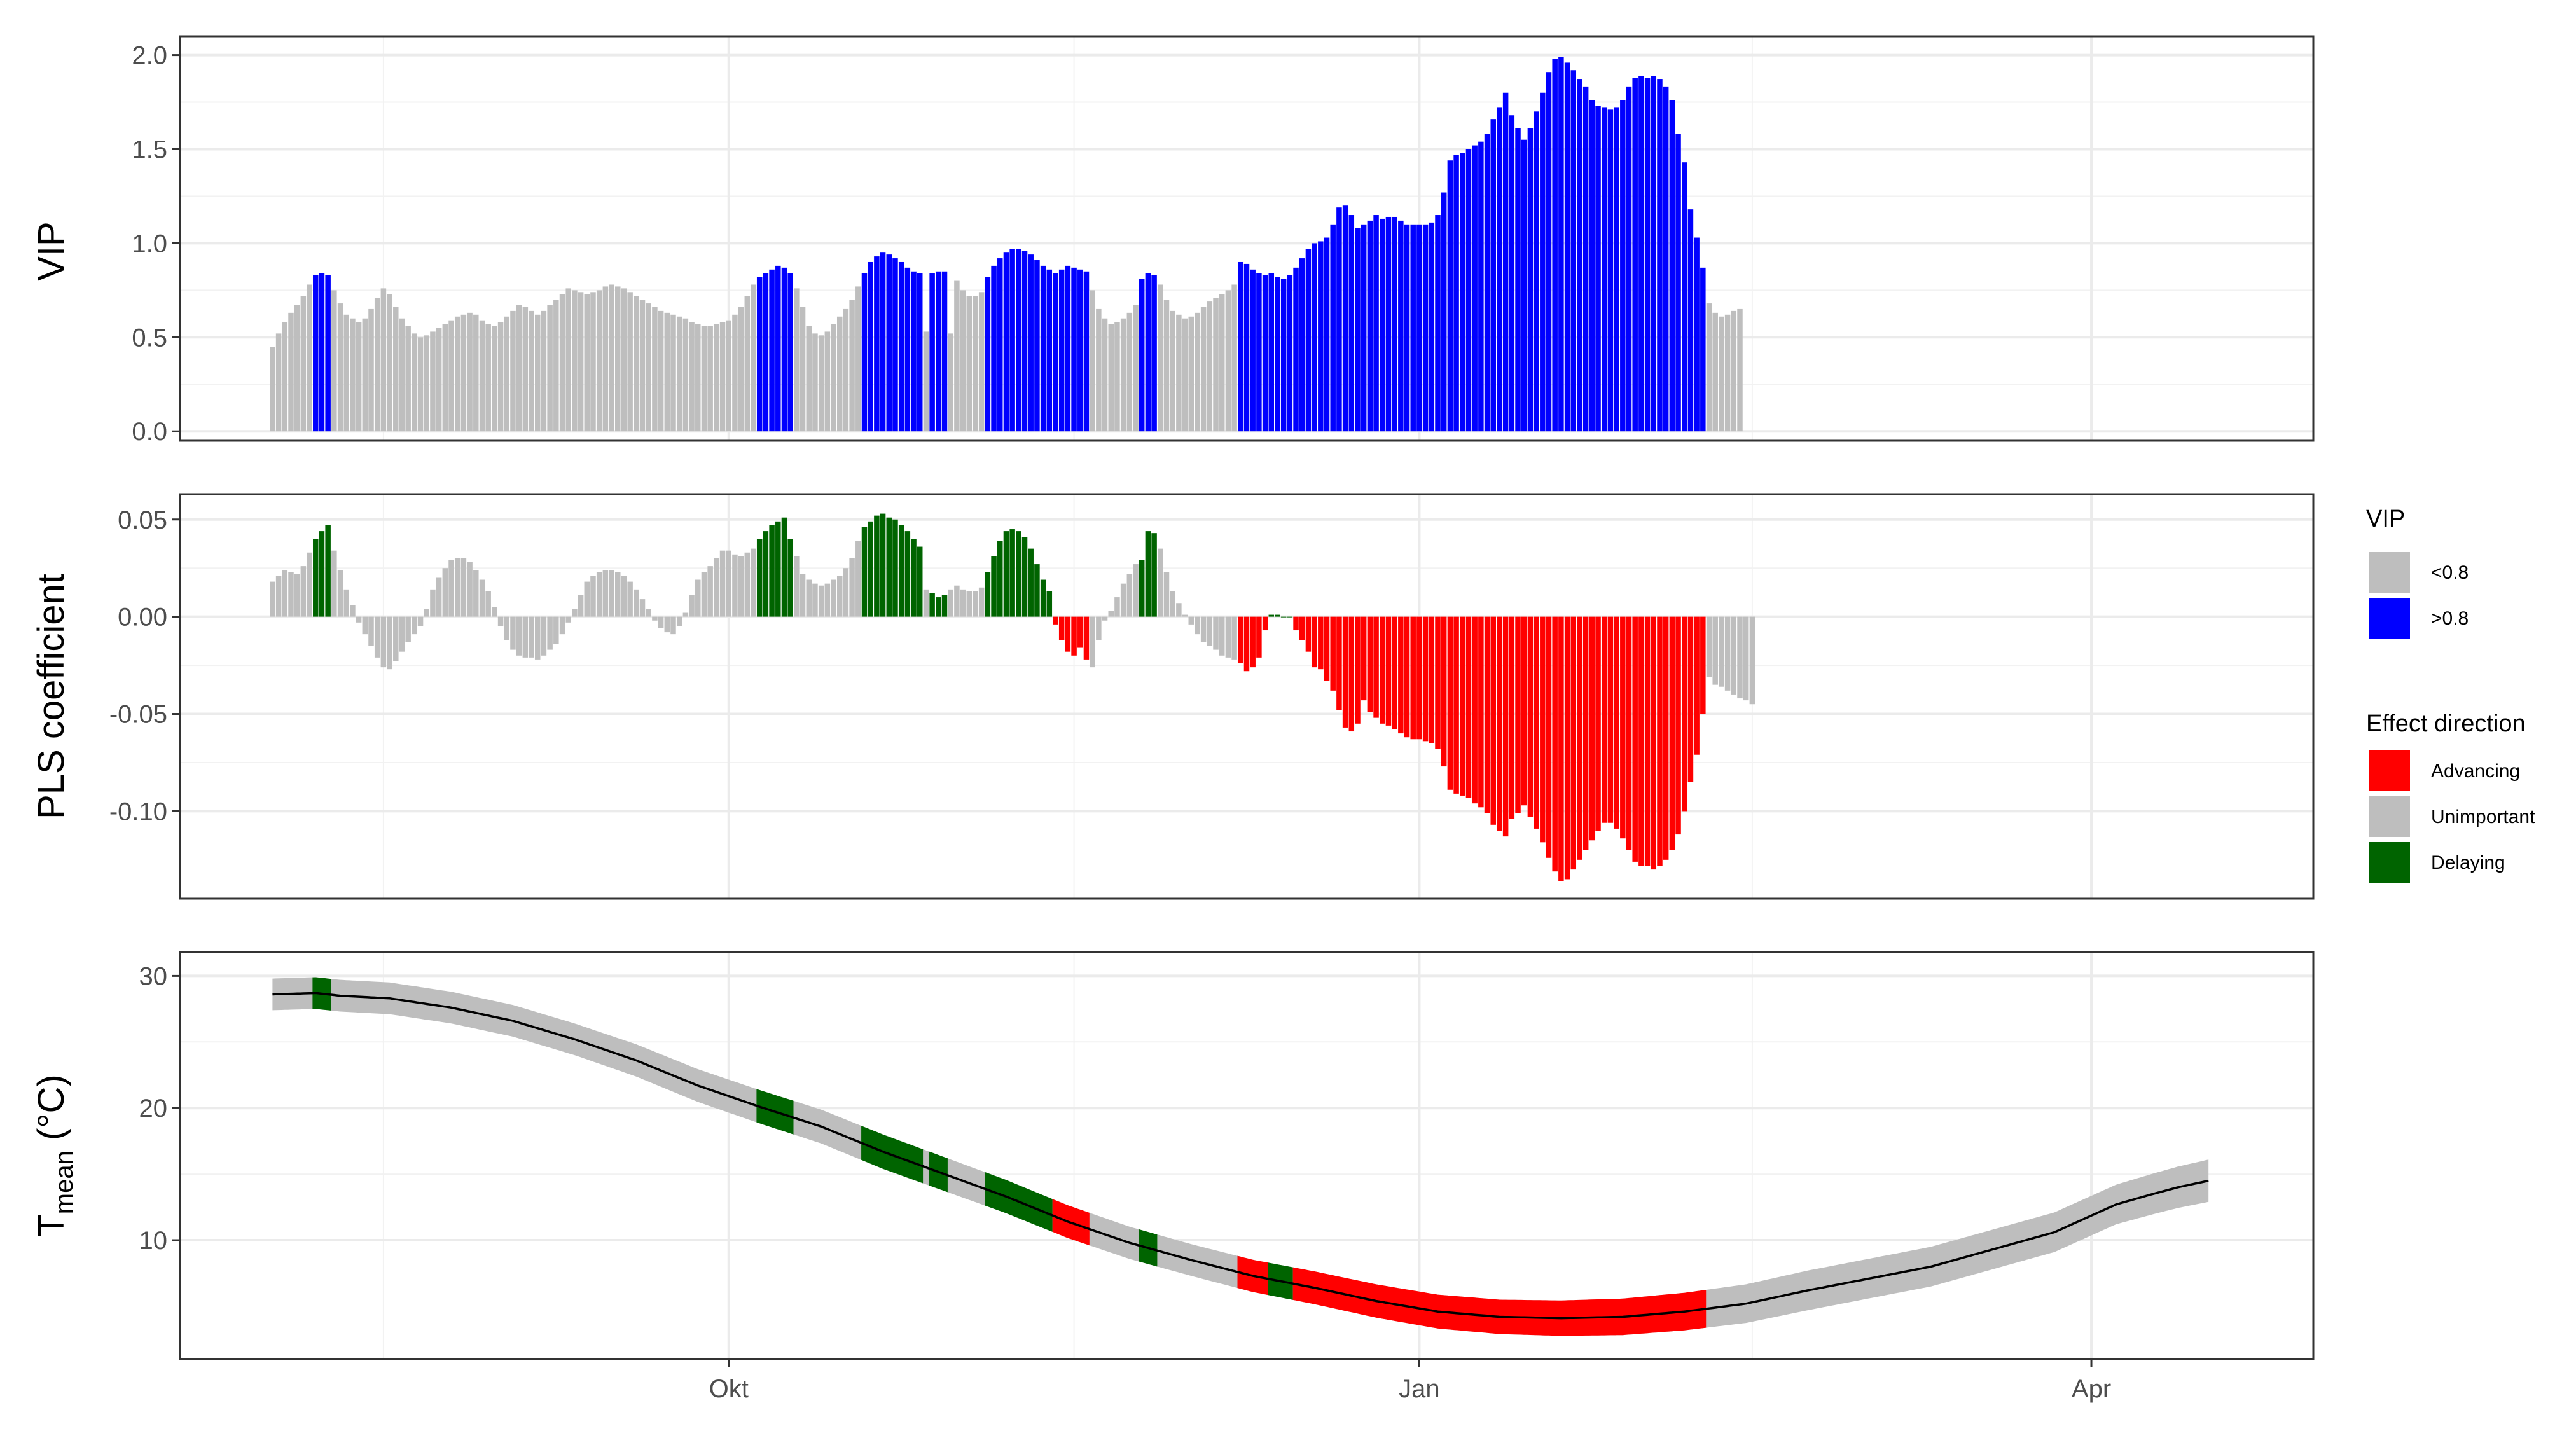 The height and width of the screenshot is (1431, 2576). Describe the element at coordinates (51, 696) in the screenshot. I see `pls-y-axis-title: PLS coefficient` at that location.